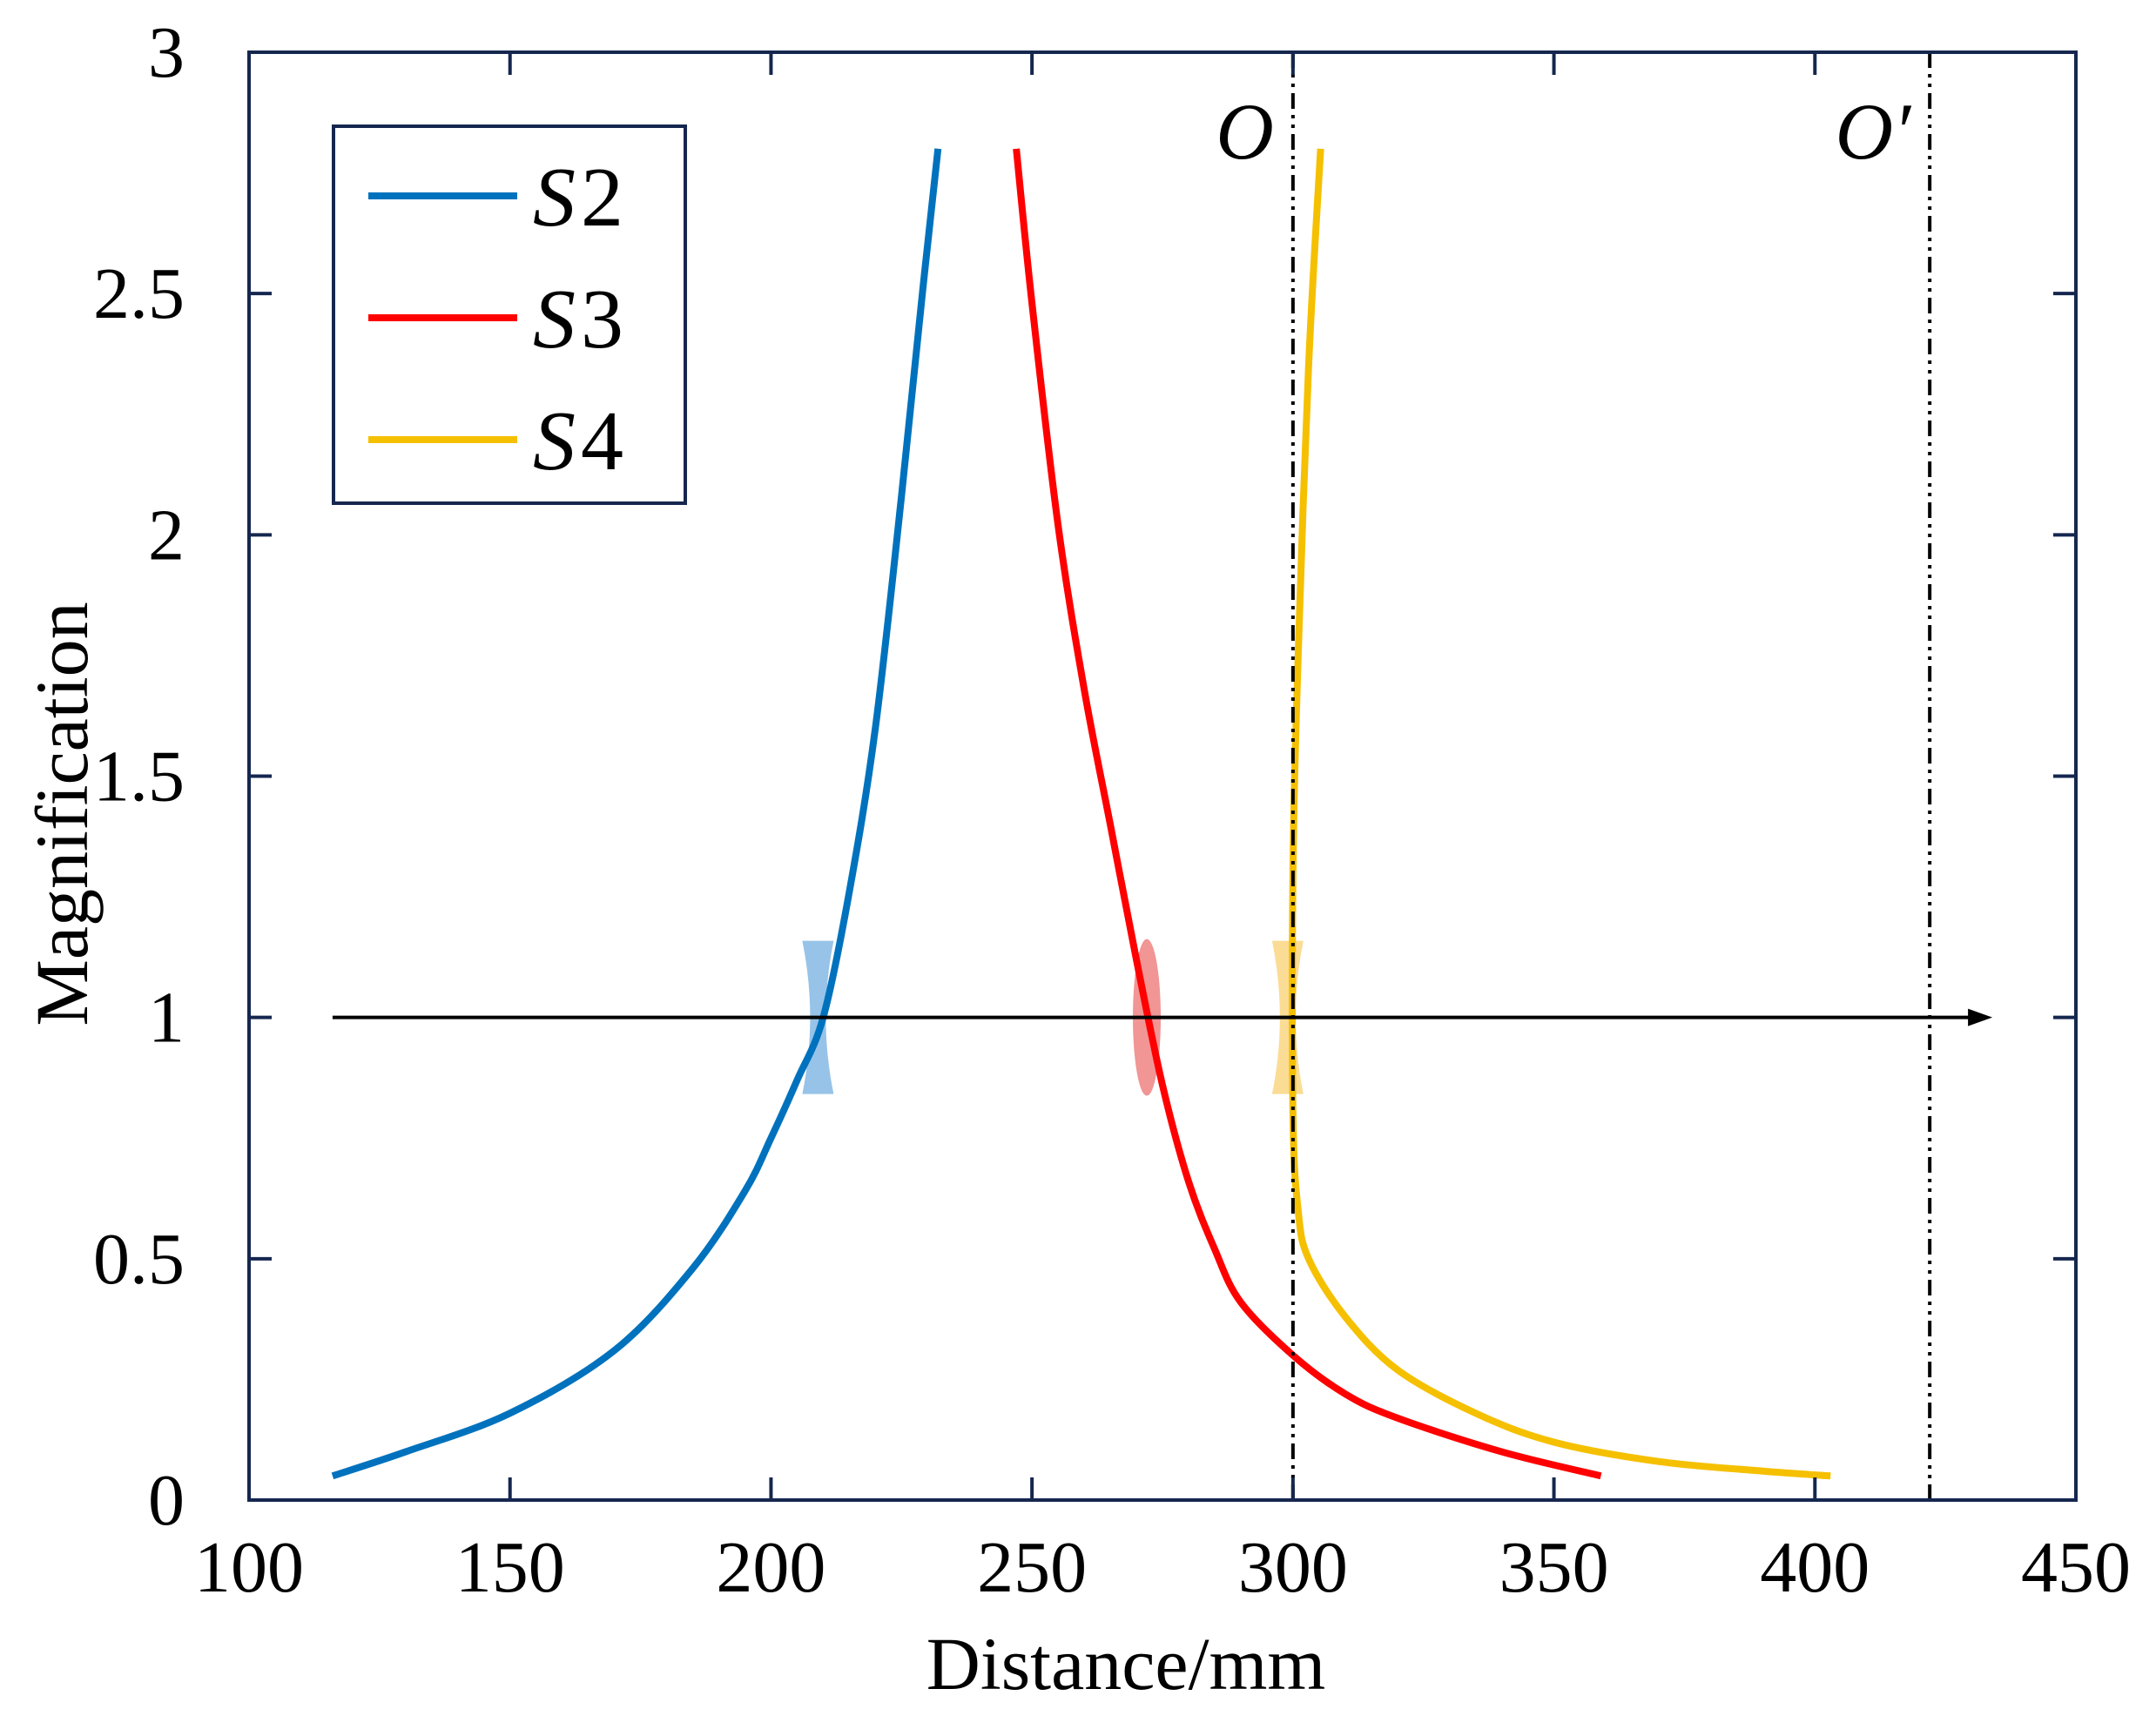 The height and width of the screenshot is (1709, 2156). What do you see at coordinates (1162, 1567) in the screenshot?
I see `x-tick-labels: 100 150 200 250 300 350 400 450` at bounding box center [1162, 1567].